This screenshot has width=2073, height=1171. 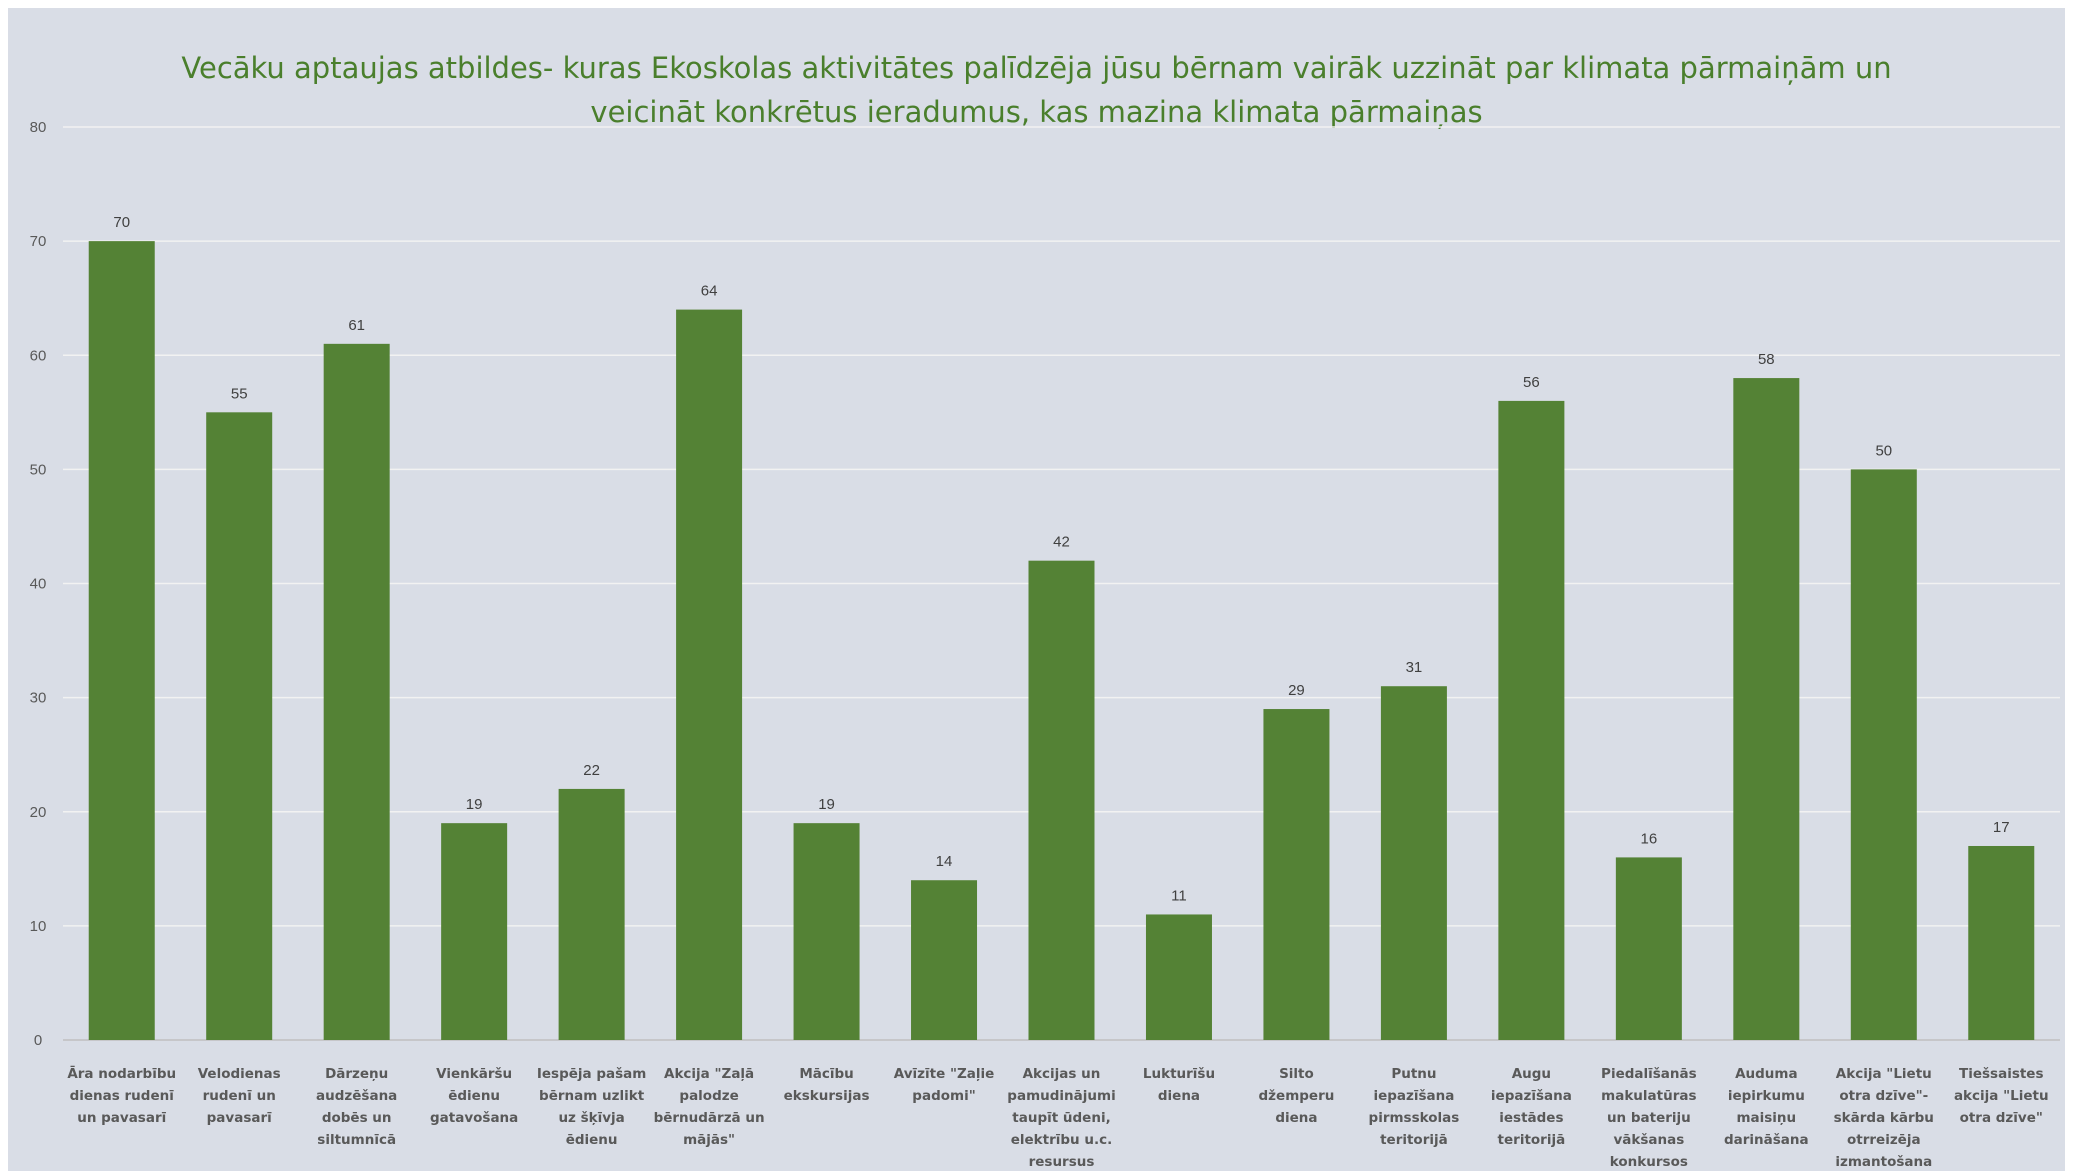 I want to click on x-tick-label: pavasarī, so click(x=239, y=1118).